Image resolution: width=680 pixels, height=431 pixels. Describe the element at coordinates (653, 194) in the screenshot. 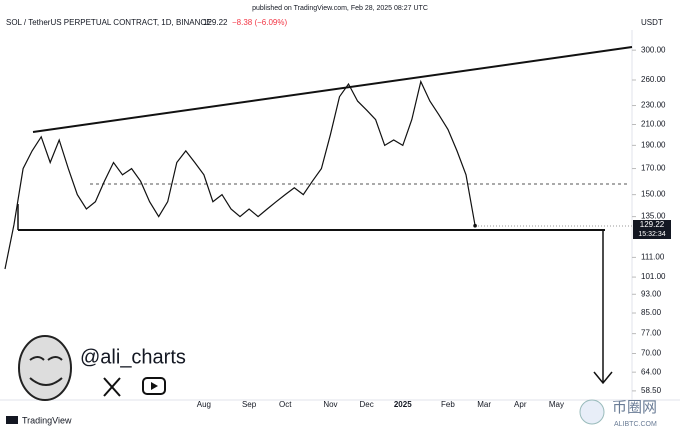

I see `y-tick-label: 150.00` at that location.